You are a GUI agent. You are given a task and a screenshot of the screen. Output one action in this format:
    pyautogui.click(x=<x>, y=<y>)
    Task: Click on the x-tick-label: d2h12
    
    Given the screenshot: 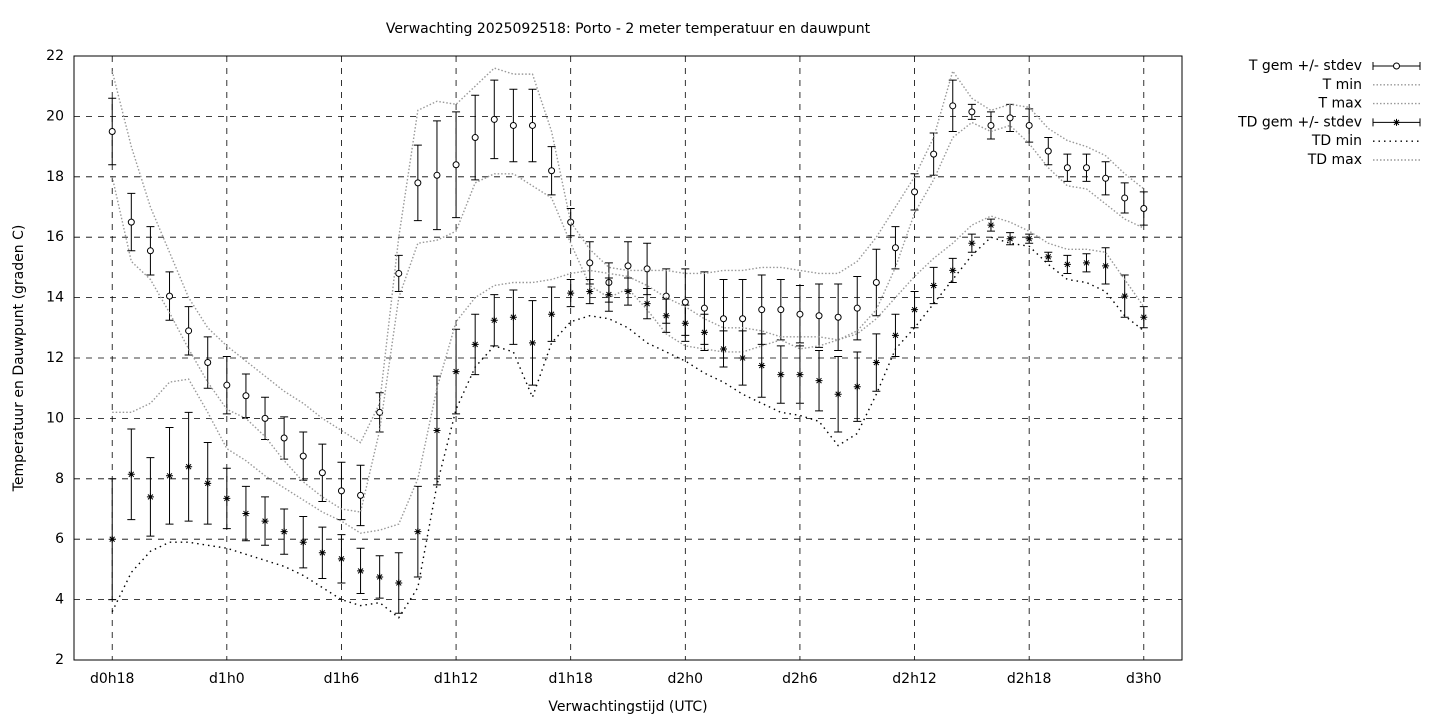 What is the action you would take?
    pyautogui.click(x=914, y=679)
    